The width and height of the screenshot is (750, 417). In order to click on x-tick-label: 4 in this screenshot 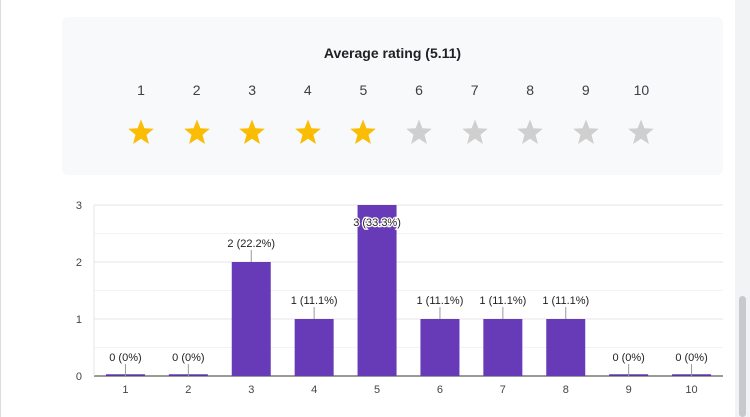, I will do `click(314, 390)`.